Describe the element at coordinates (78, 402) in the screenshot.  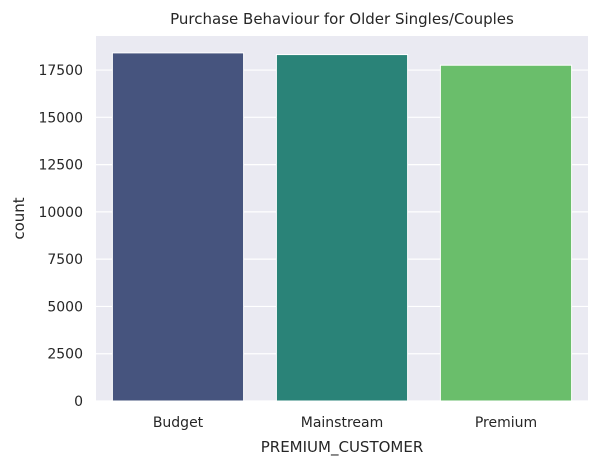
I see `y-tick-label: 0` at that location.